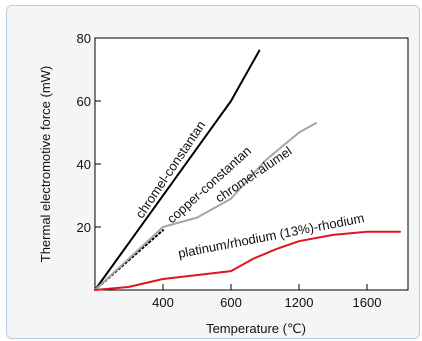  I want to click on x-tick-label: 600, so click(231, 302).